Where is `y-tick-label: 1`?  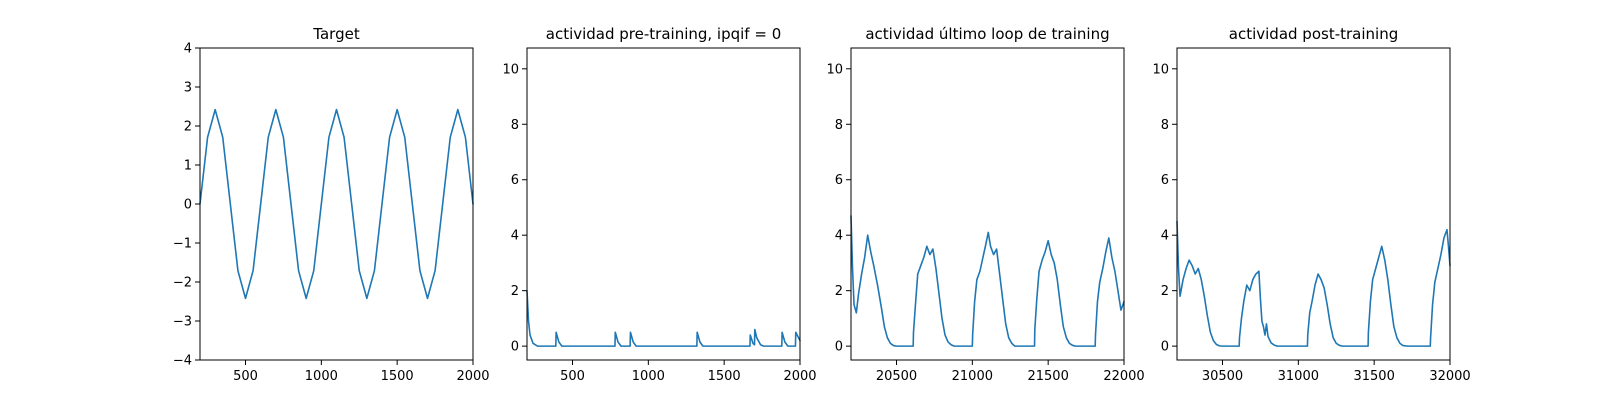 y-tick-label: 1 is located at coordinates (188, 166).